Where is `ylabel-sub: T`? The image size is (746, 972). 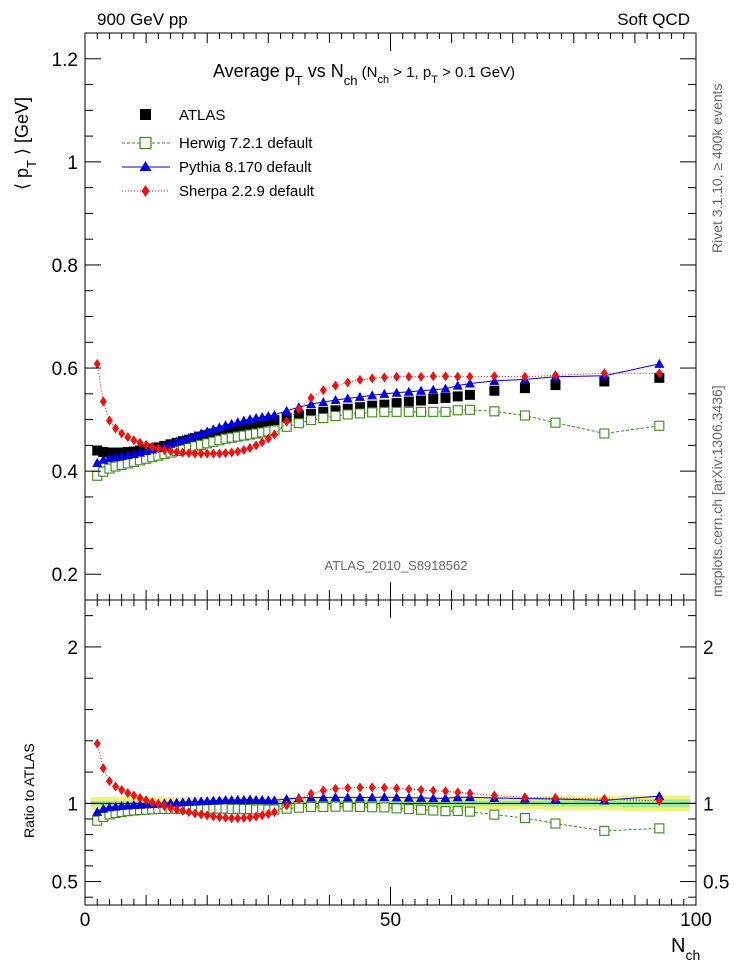 ylabel-sub: T is located at coordinates (31, 164).